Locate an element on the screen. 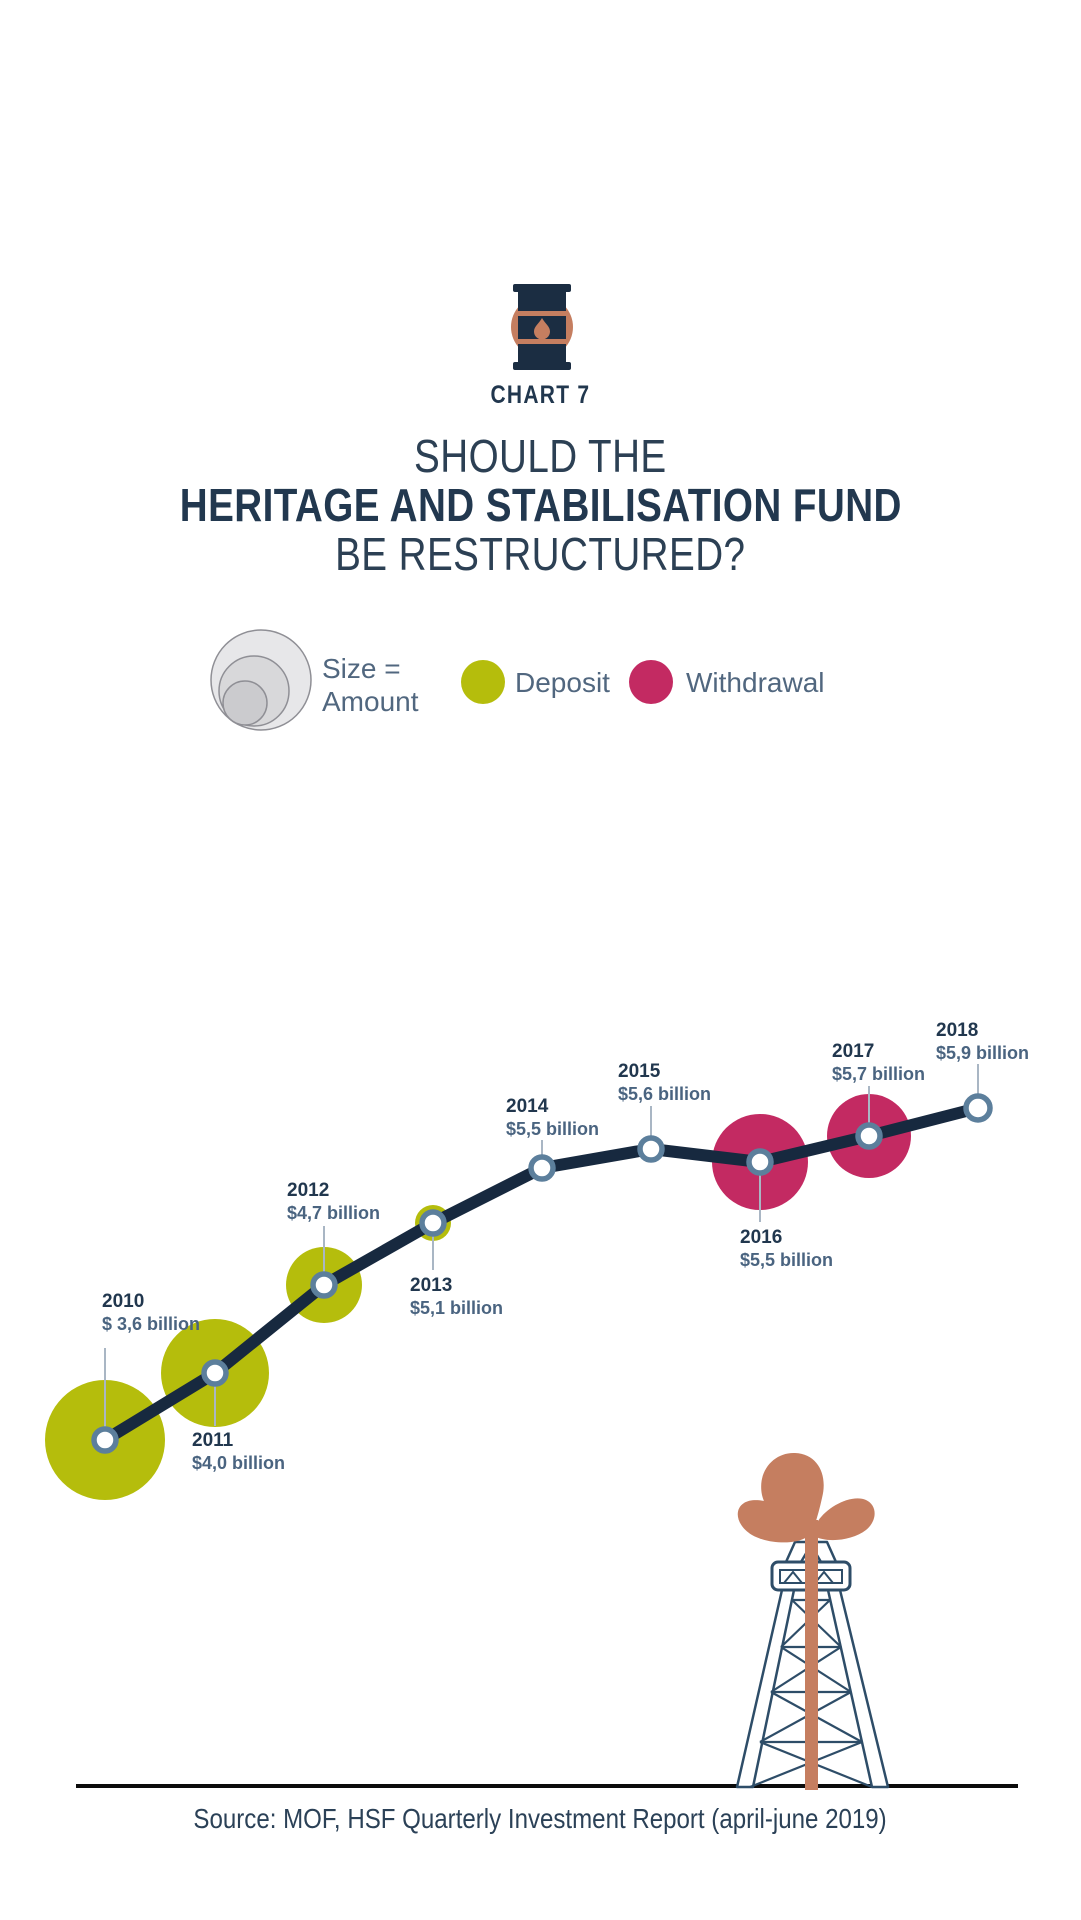  point-label-2013: 2013 $5,1 billion is located at coordinates (457, 1296).